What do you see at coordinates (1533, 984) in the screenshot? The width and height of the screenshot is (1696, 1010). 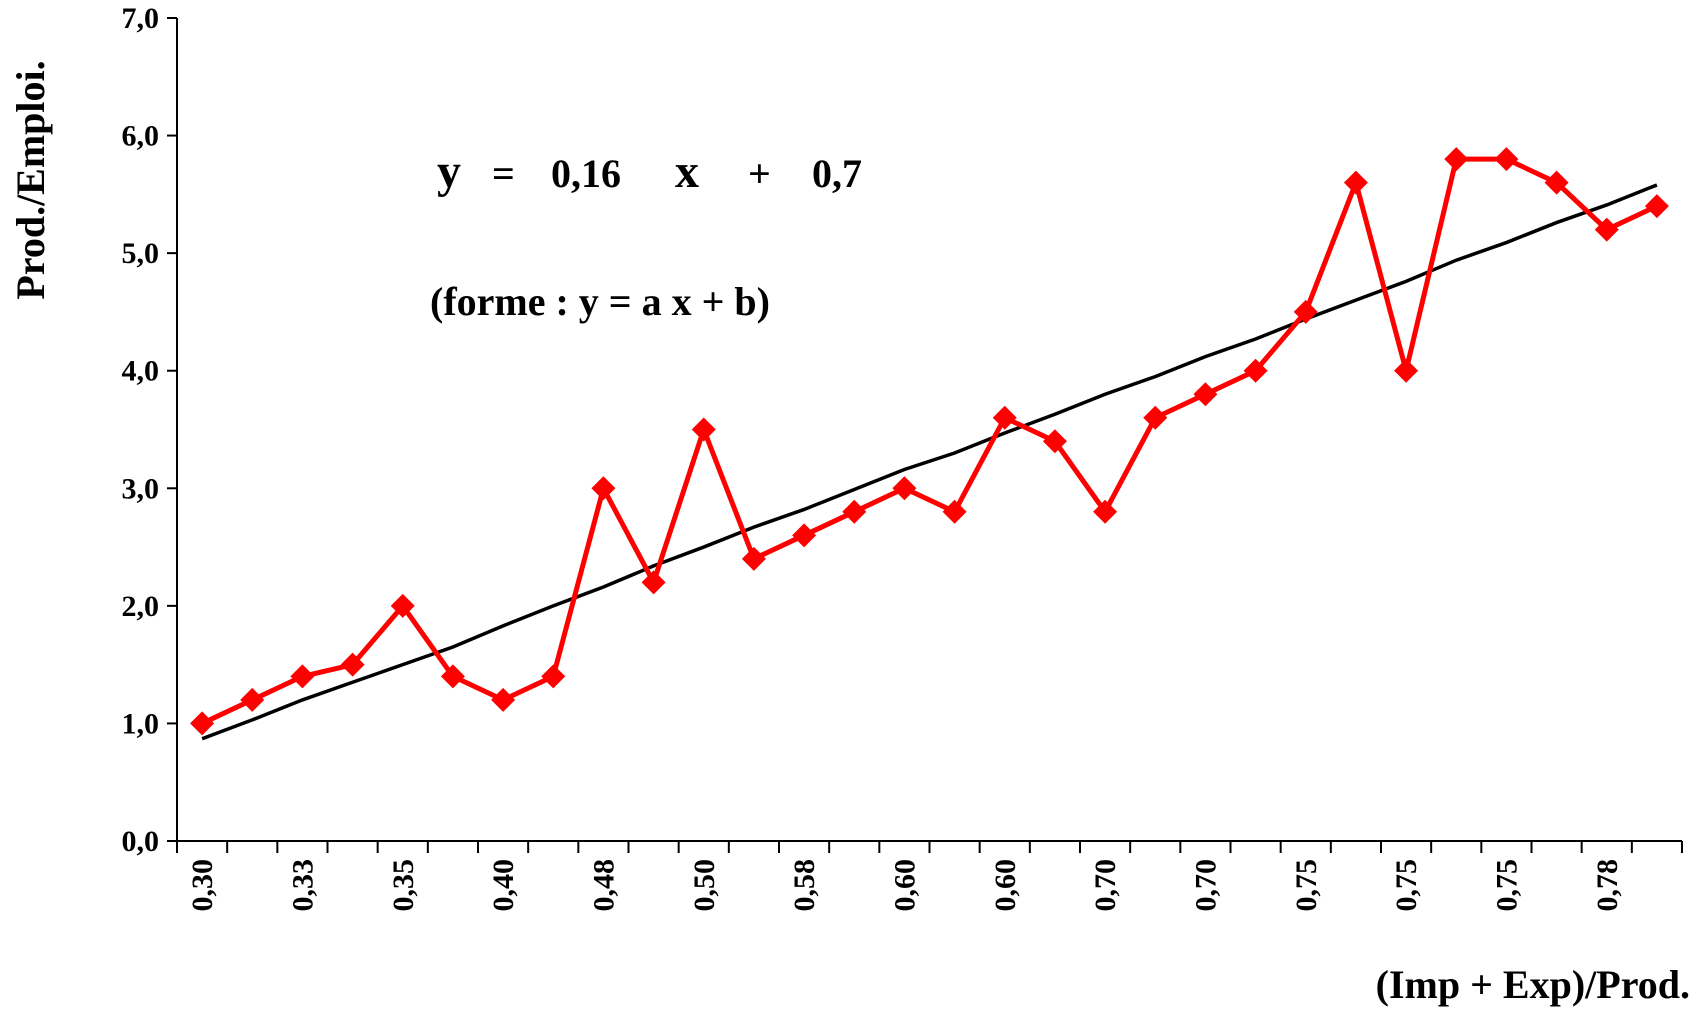 I see `x-axis-title: (Imp + Exp)/Prod.` at bounding box center [1533, 984].